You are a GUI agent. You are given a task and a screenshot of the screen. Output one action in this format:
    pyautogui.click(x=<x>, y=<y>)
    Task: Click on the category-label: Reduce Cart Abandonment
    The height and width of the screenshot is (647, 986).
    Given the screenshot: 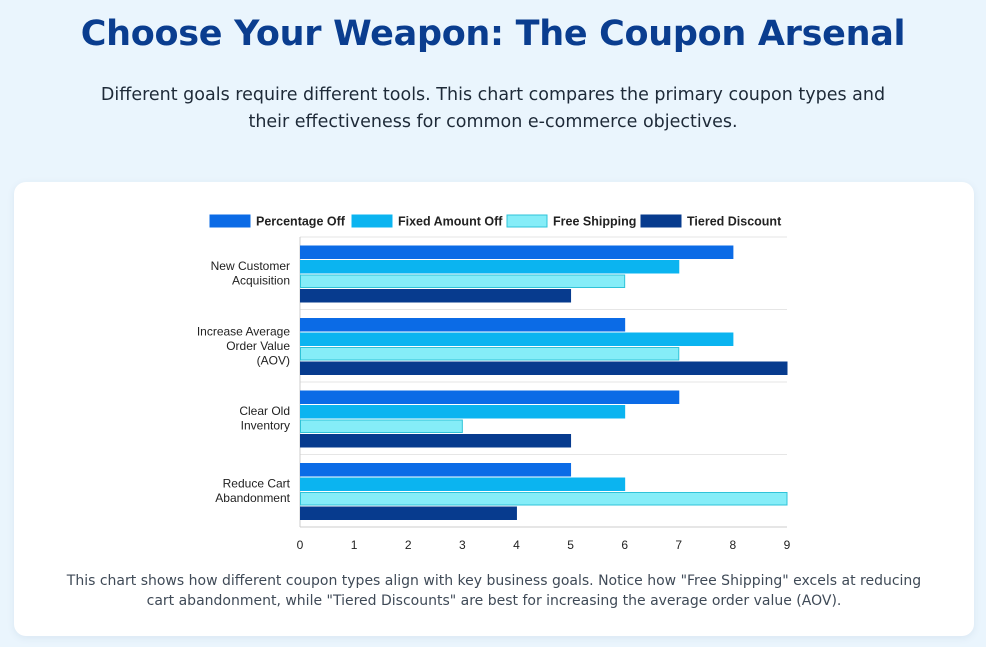 What is the action you would take?
    pyautogui.click(x=252, y=491)
    